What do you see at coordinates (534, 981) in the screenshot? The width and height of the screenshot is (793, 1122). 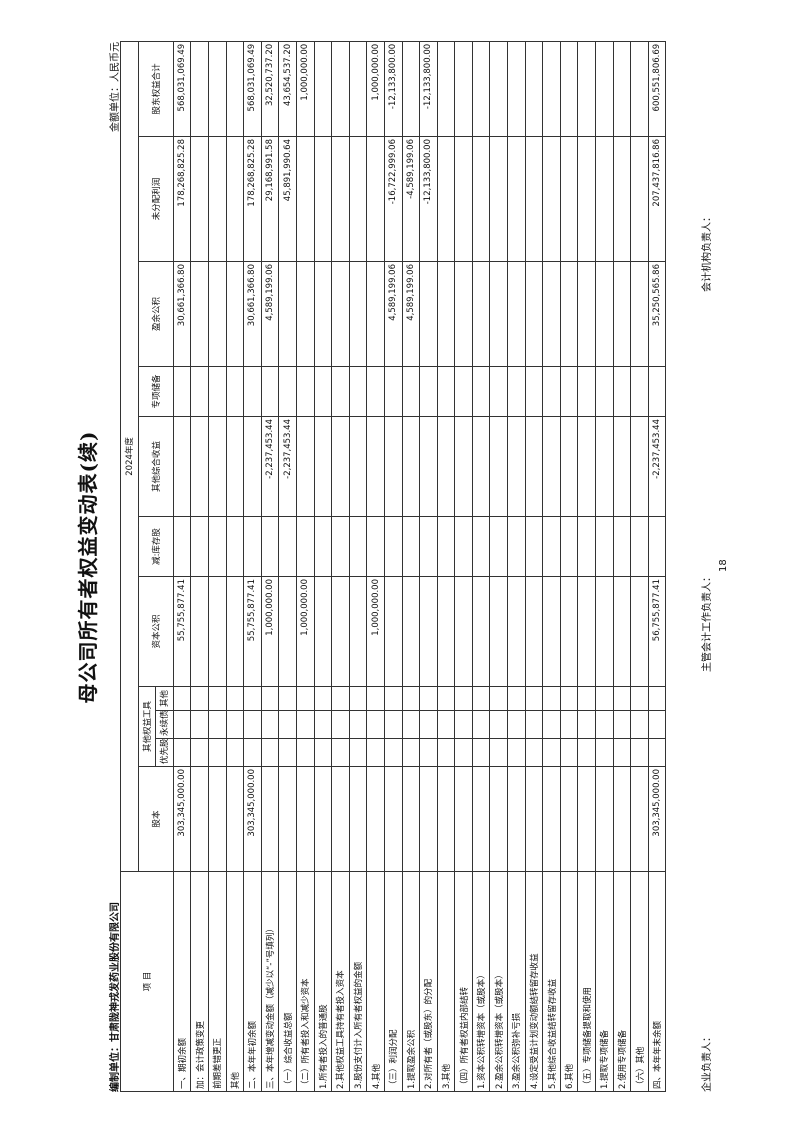 I see `row-label: 4.设定受益计划变动额结转留存收益` at bounding box center [534, 981].